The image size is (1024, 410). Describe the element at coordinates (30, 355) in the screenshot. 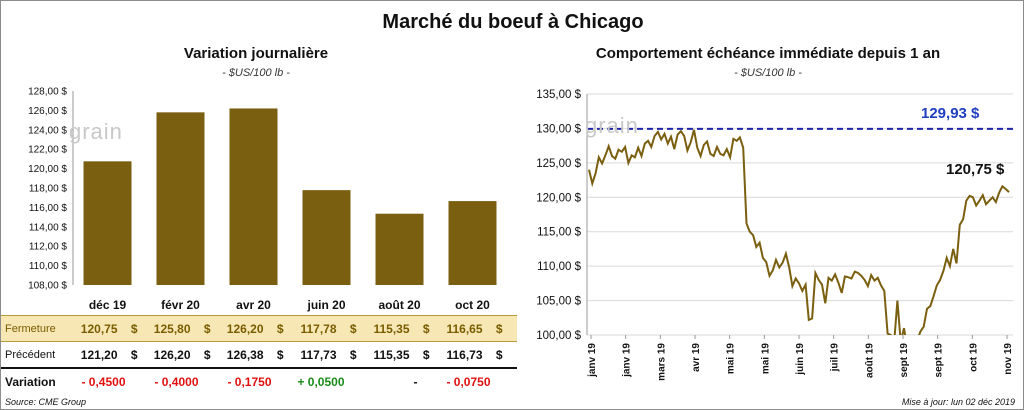

I see `row-label: Précédent` at that location.